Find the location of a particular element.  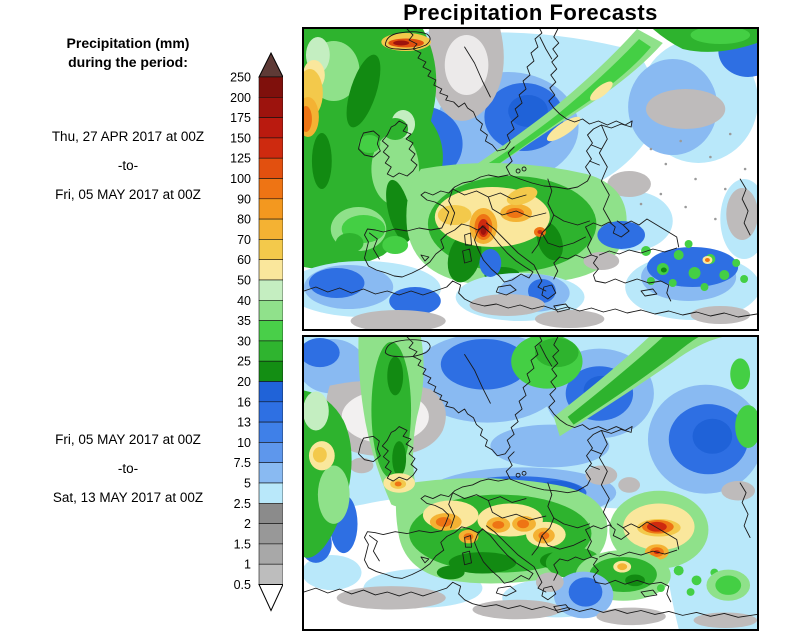

colorbar-label: 2 is located at coordinates (247, 524).